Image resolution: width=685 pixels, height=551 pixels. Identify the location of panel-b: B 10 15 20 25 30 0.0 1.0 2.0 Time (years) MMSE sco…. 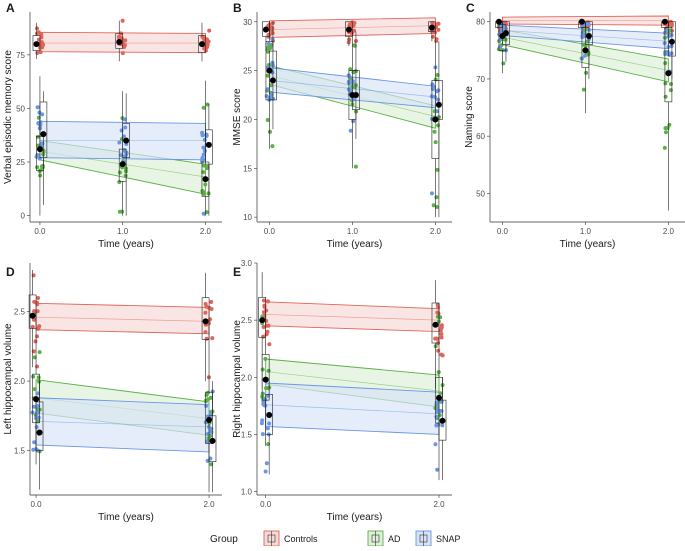
(342, 125).